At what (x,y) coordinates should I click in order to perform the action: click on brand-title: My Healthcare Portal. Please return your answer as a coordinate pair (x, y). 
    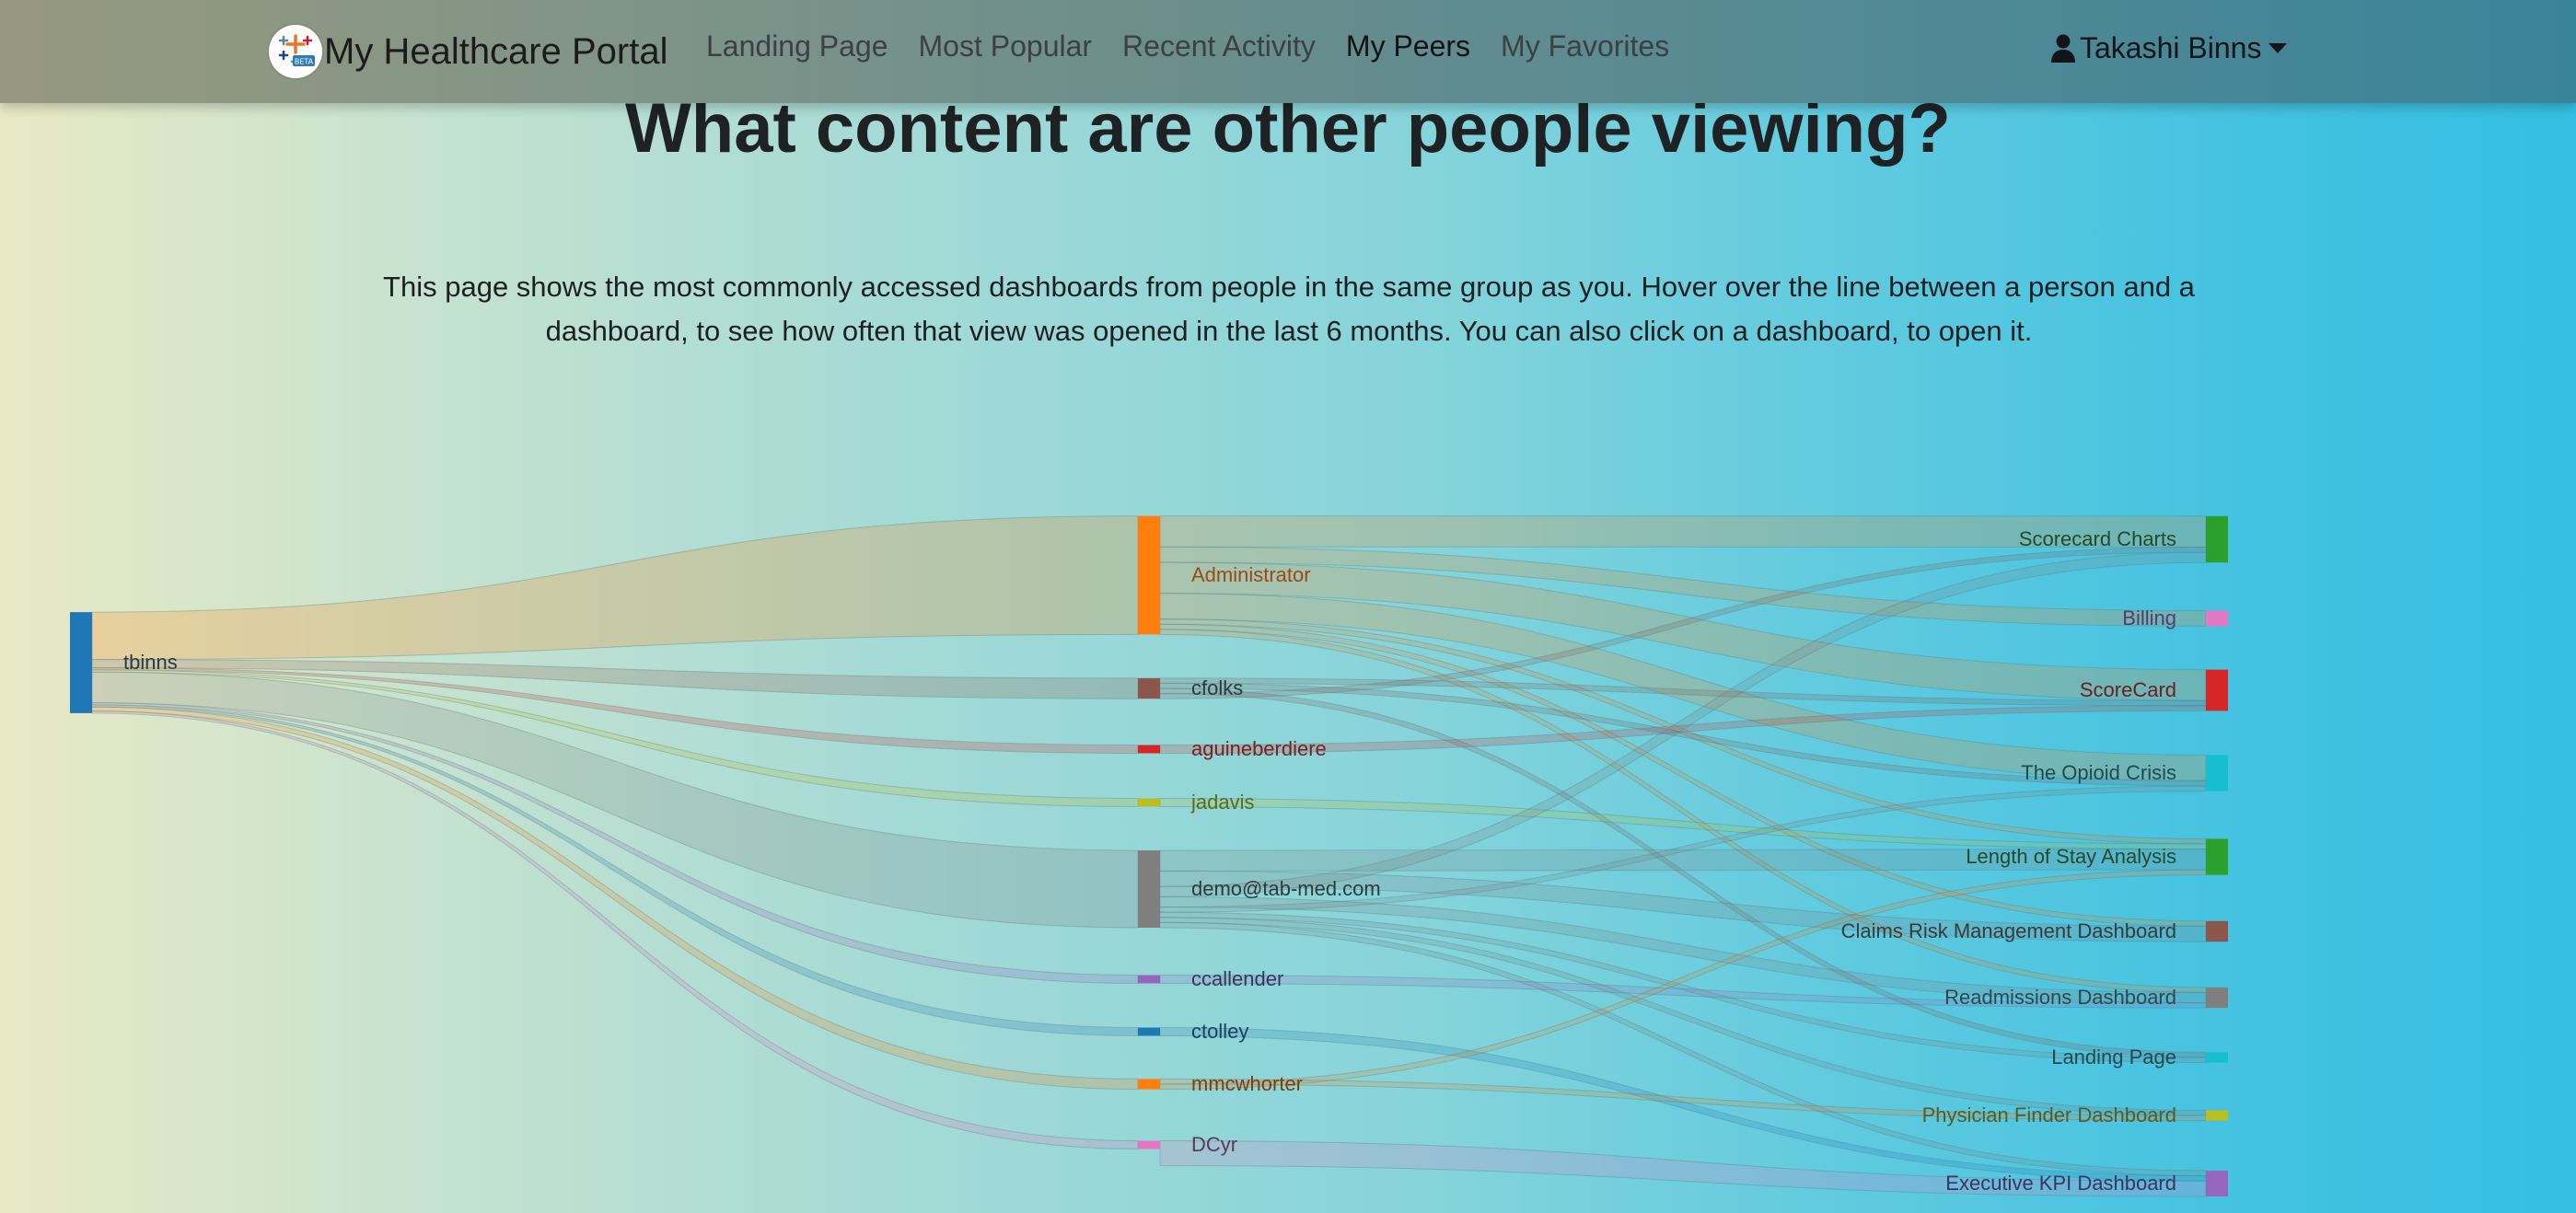
    Looking at the image, I should click on (496, 51).